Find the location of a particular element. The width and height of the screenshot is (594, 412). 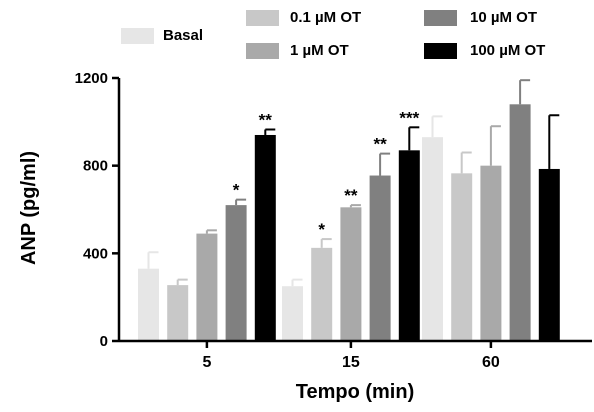

x-axis-title: Tempo (min) is located at coordinates (355, 392).